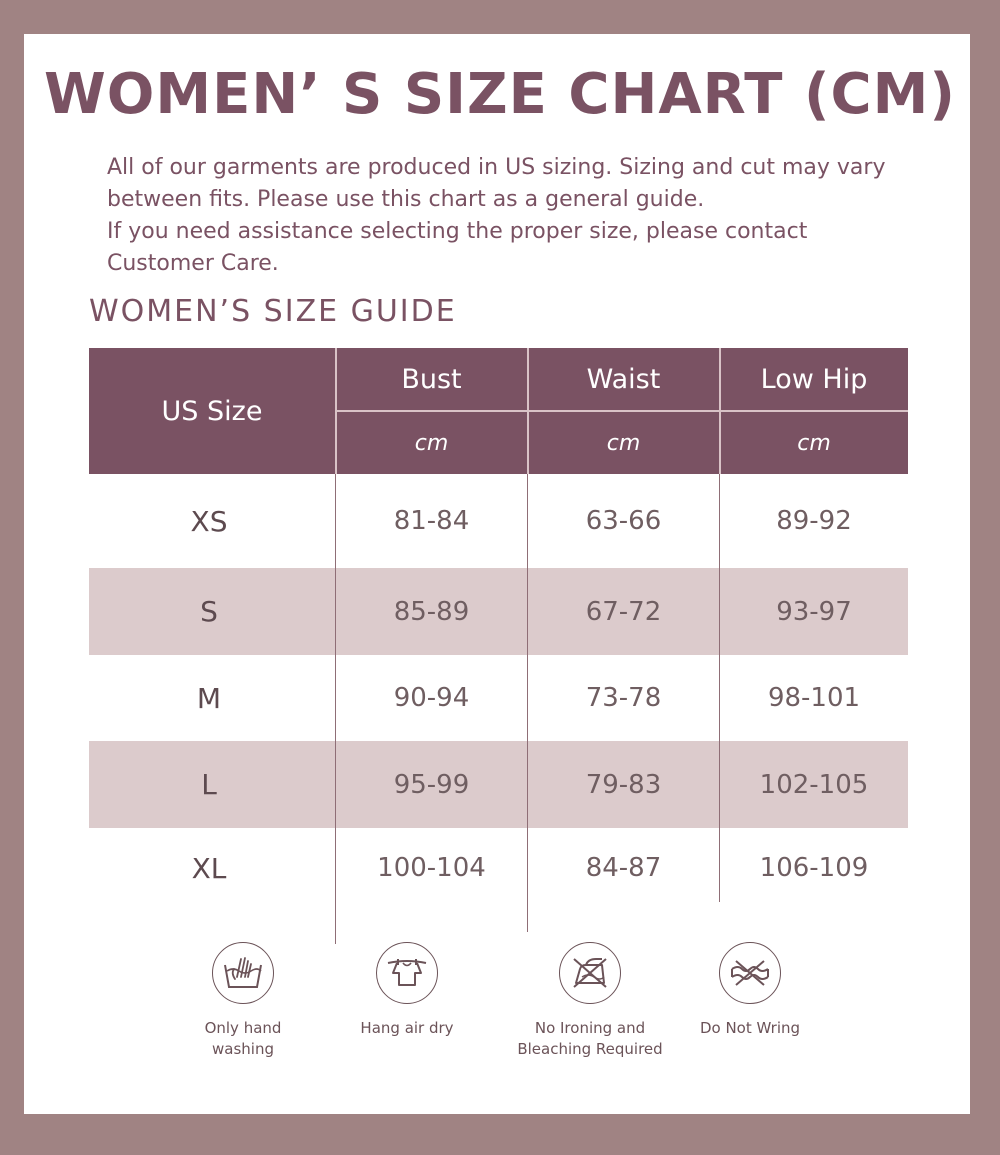 The image size is (1000, 1155). What do you see at coordinates (209, 521) in the screenshot?
I see `cell-size: XS` at bounding box center [209, 521].